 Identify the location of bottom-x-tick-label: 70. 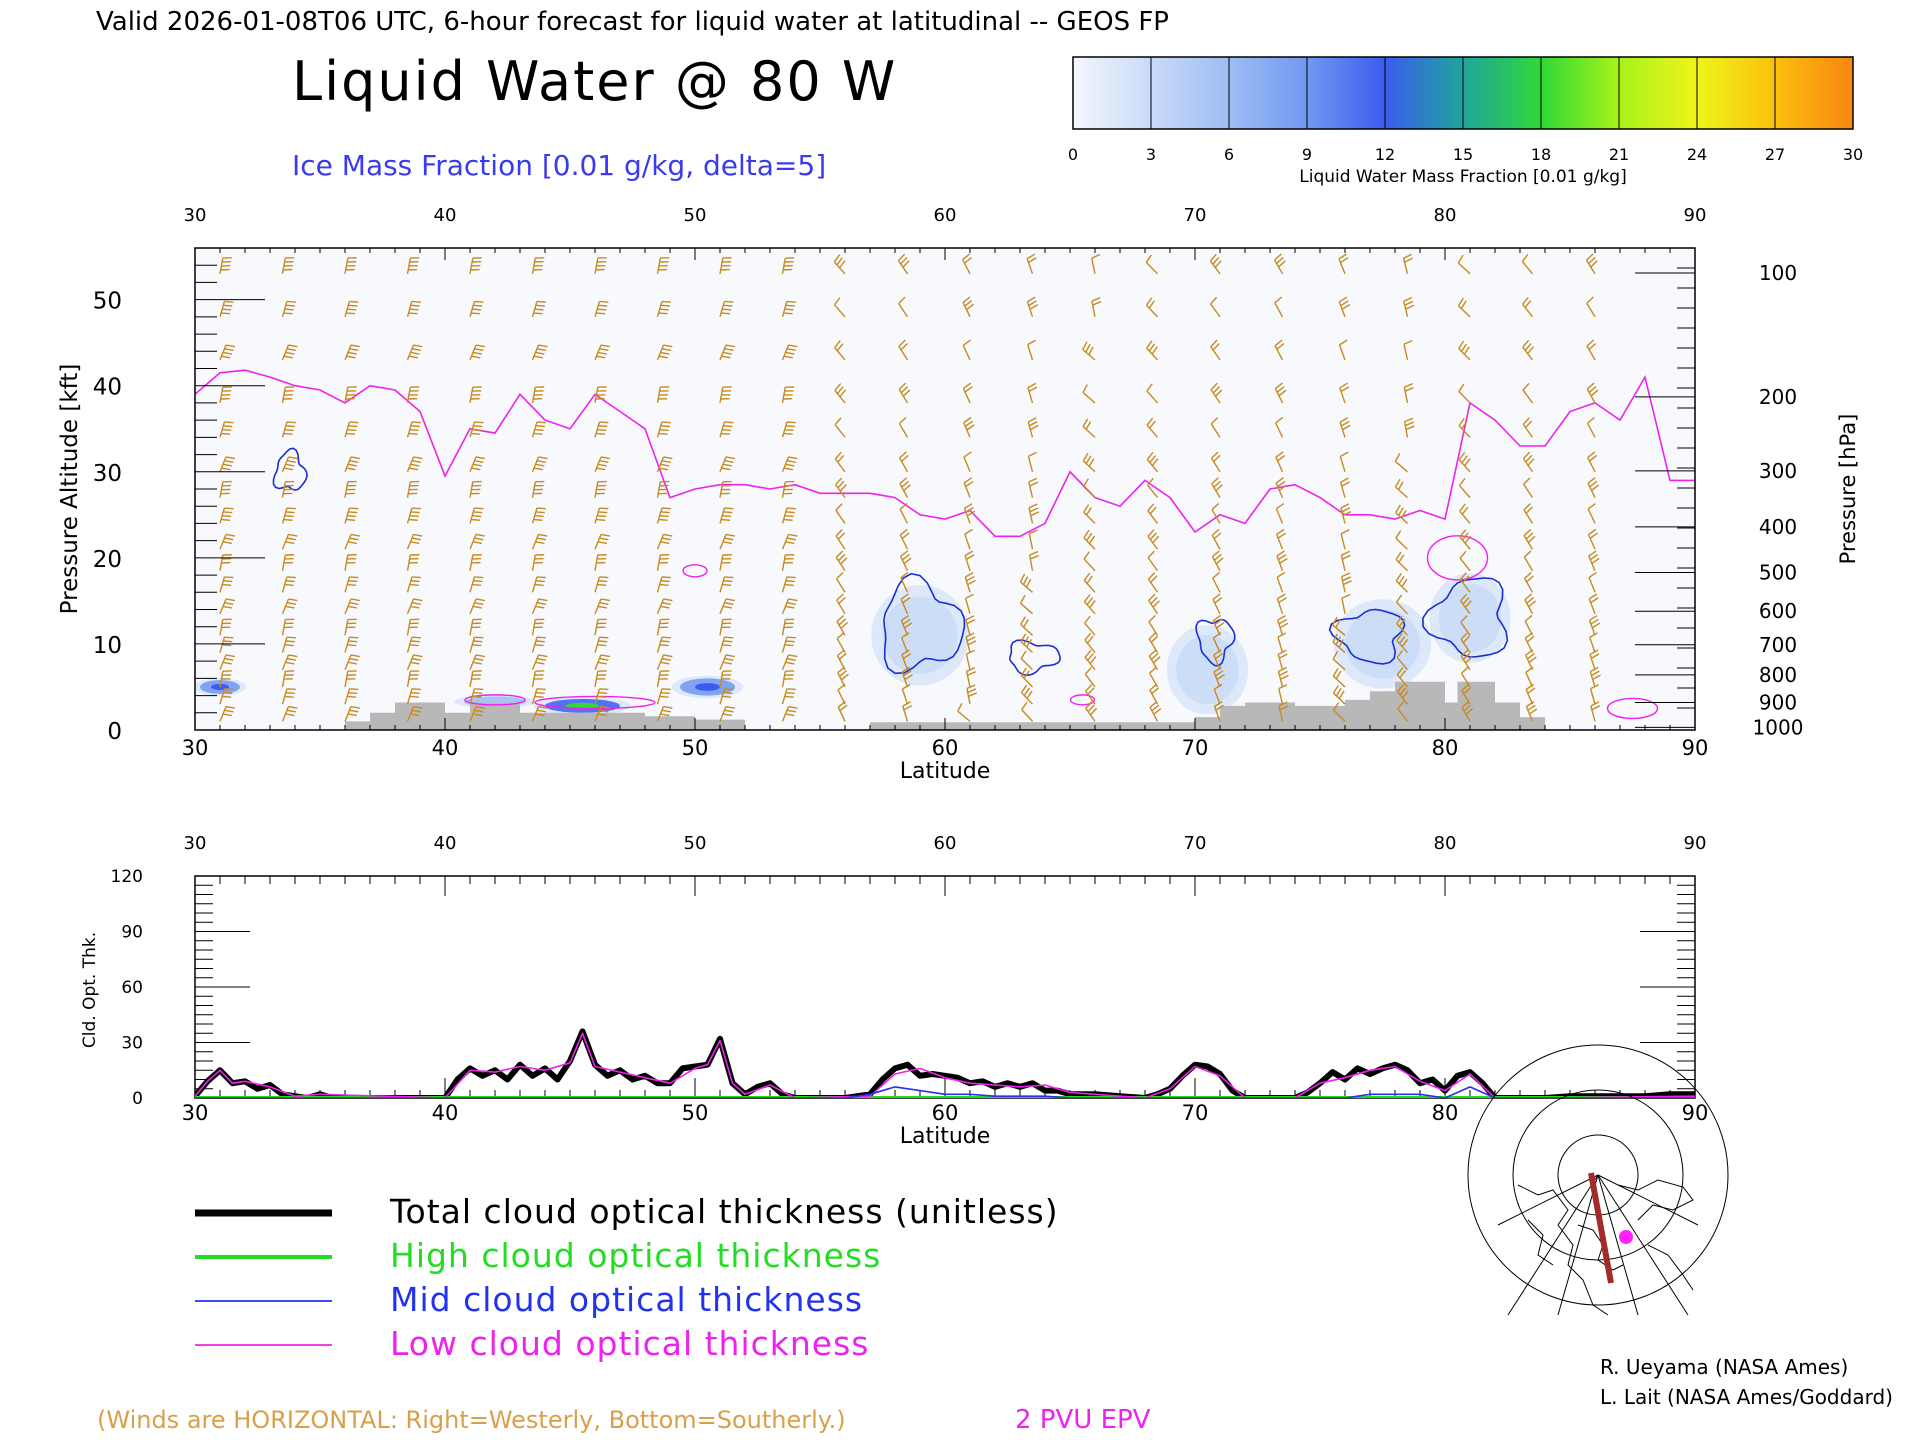
(1195, 1113).